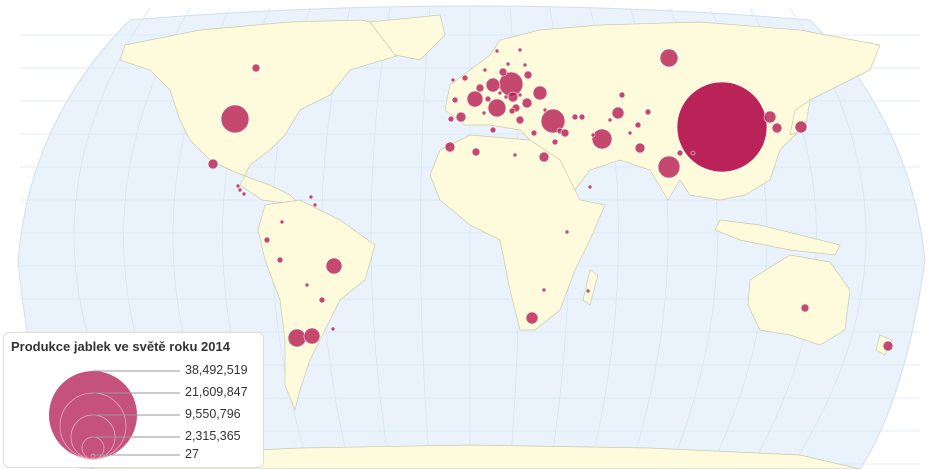 The height and width of the screenshot is (469, 940). I want to click on legend-value-5: 27, so click(192, 454).